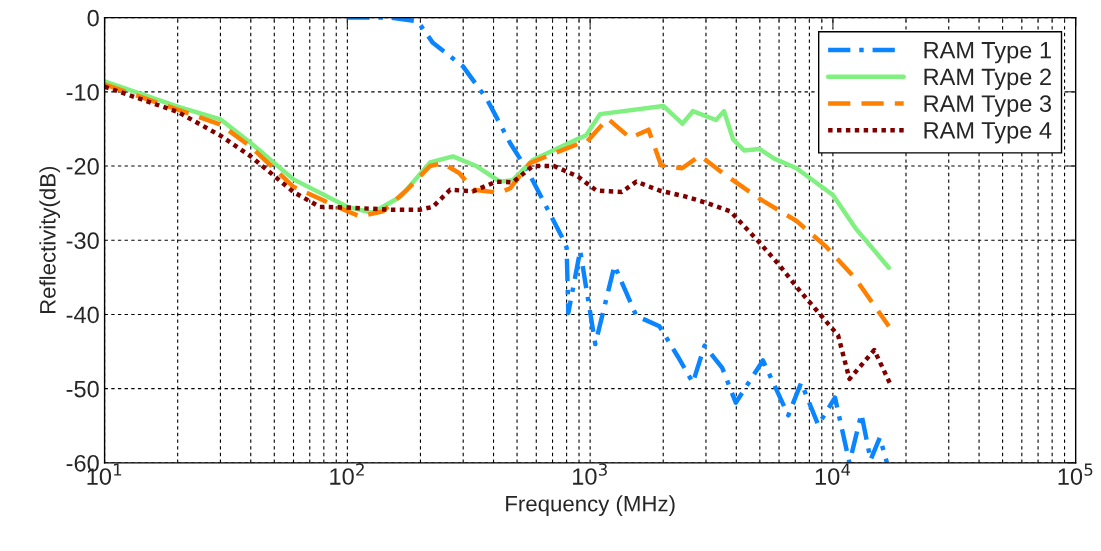 Image resolution: width=1101 pixels, height=551 pixels. Describe the element at coordinates (988, 106) in the screenshot. I see `legend-label: RAM Type 3` at that location.